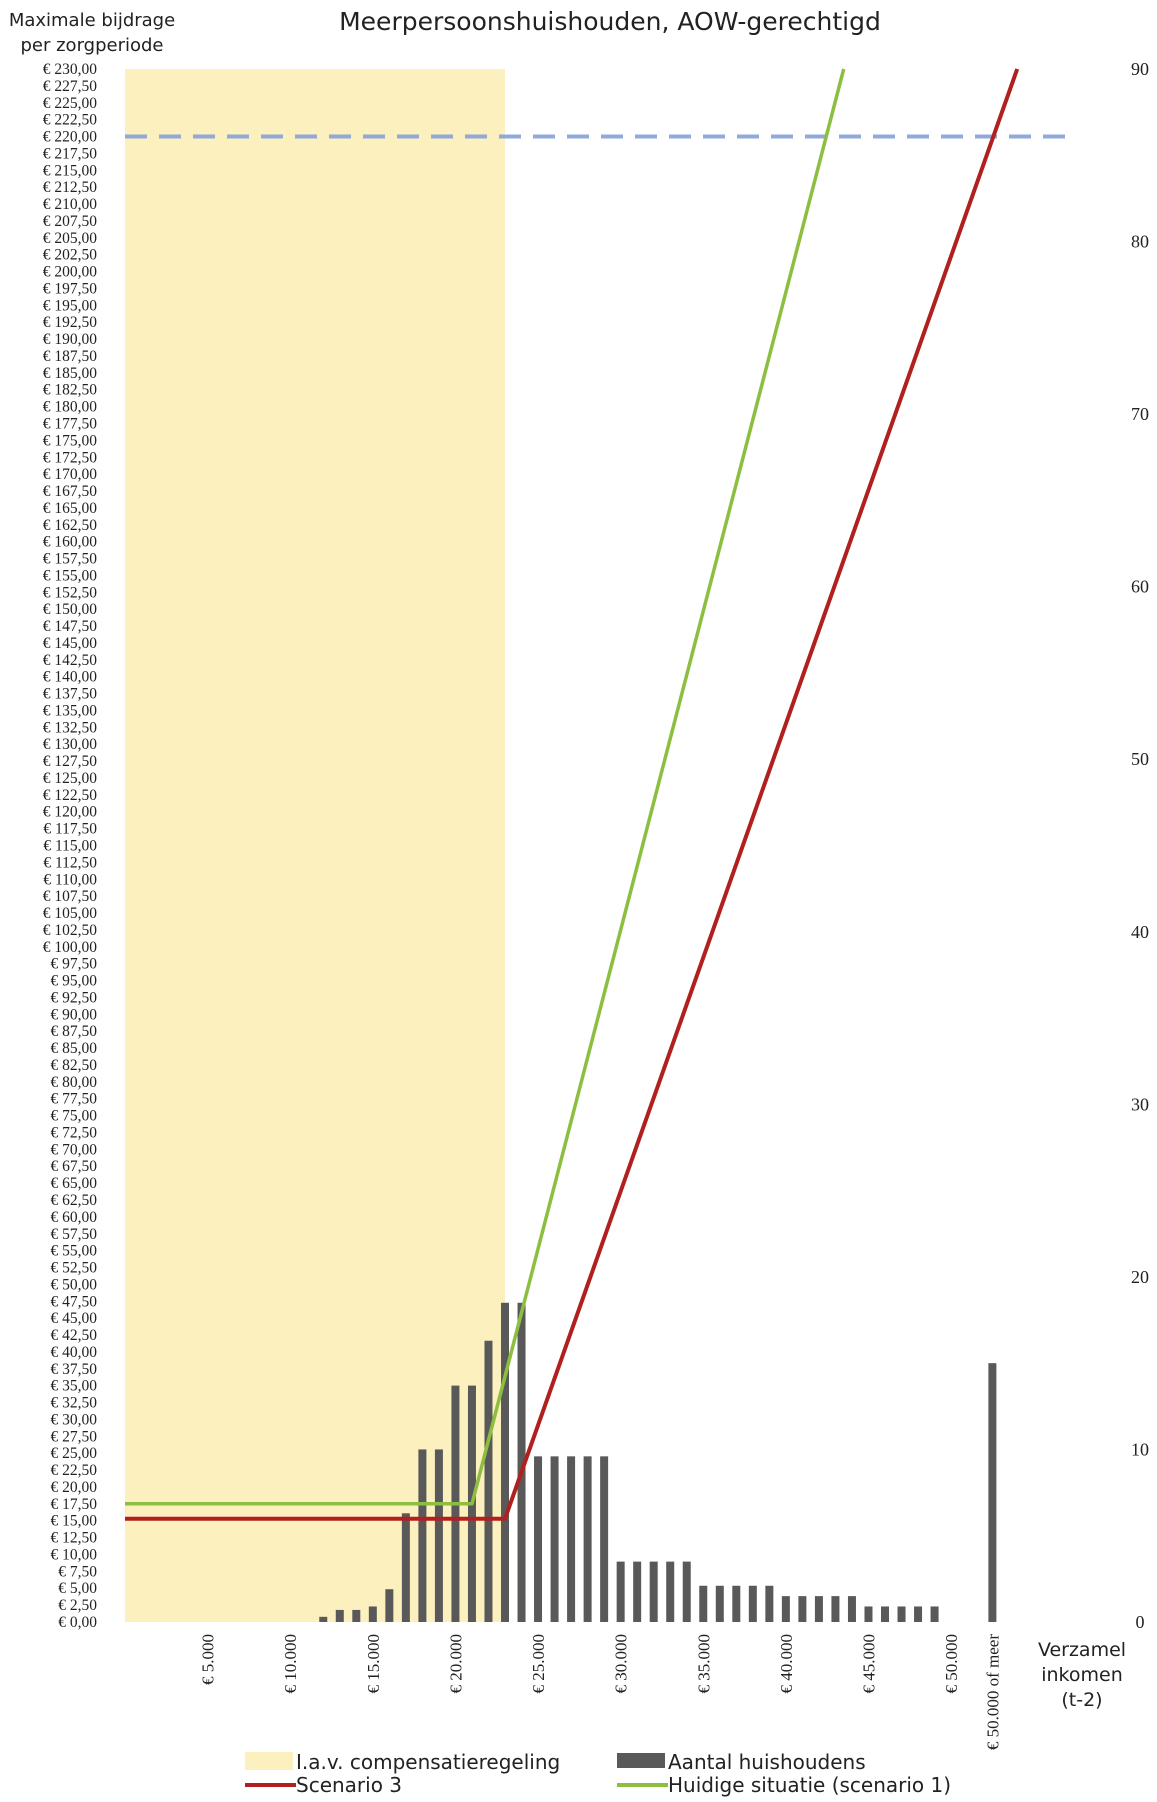 This screenshot has width=1157, height=1802. What do you see at coordinates (74, 1419) in the screenshot?
I see `y-left-tick-label: € 30,00` at bounding box center [74, 1419].